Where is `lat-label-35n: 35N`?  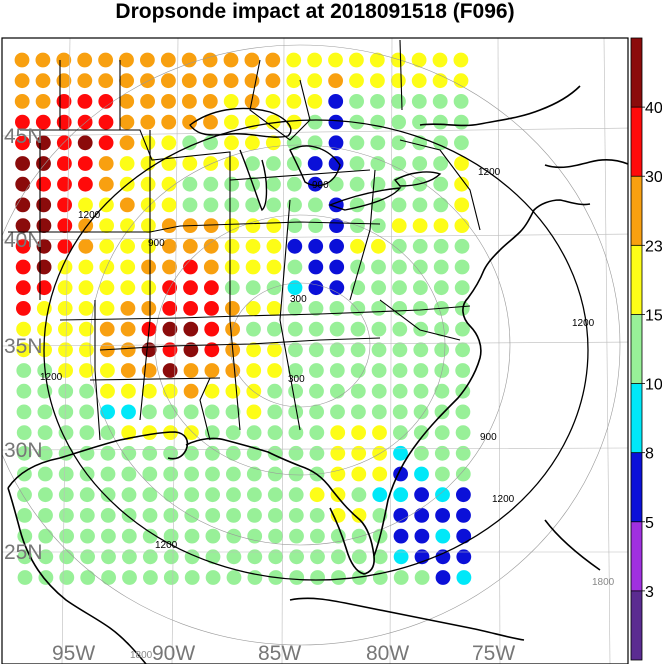 lat-label-35n: 35N is located at coordinates (23, 346).